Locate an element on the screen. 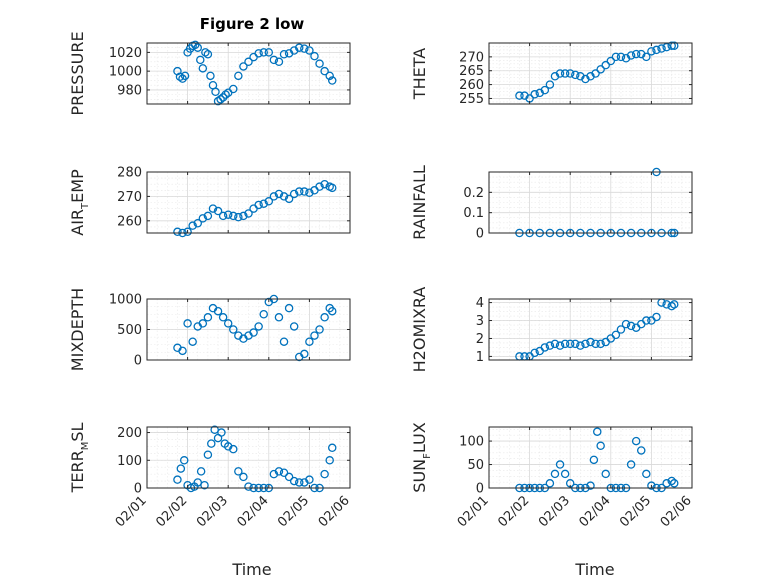 The height and width of the screenshot is (583, 778). subplot-1: 980 1000 1020 PRESSURE is located at coordinates (209, 73).